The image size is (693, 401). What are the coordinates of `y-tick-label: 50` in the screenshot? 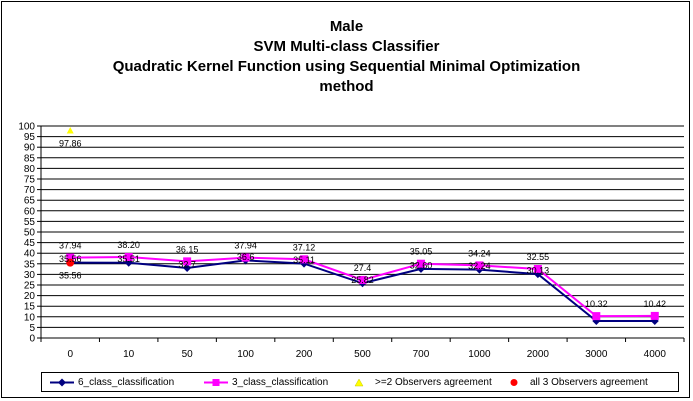 It's located at (30, 233).